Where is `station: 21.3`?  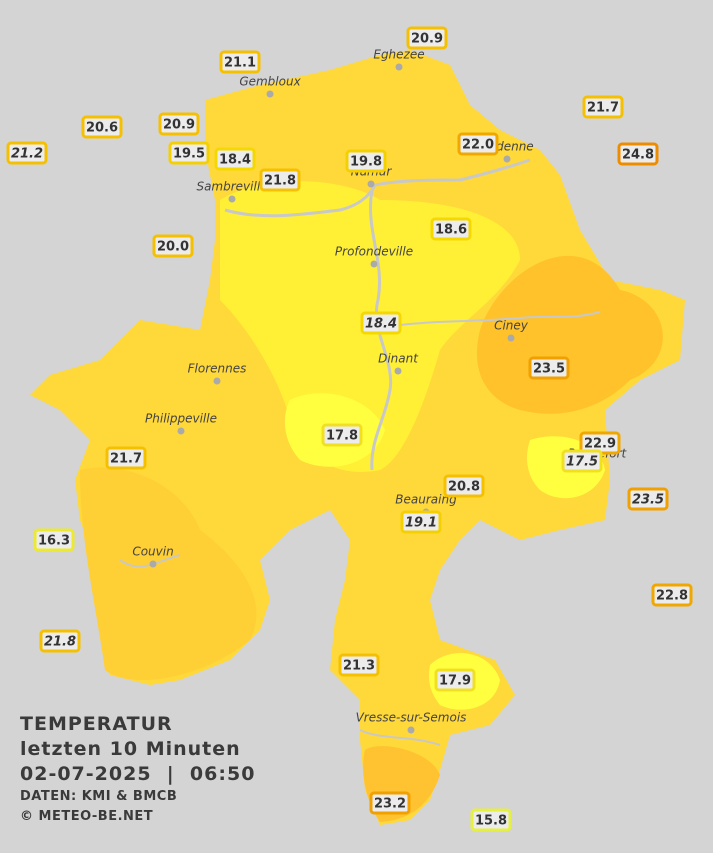 station: 21.3 is located at coordinates (359, 665).